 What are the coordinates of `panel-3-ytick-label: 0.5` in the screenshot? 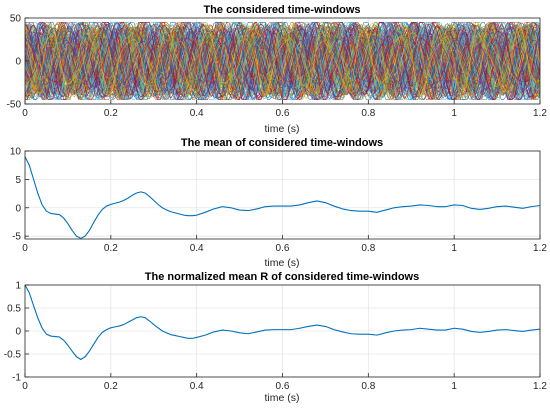 It's located at (14, 309).